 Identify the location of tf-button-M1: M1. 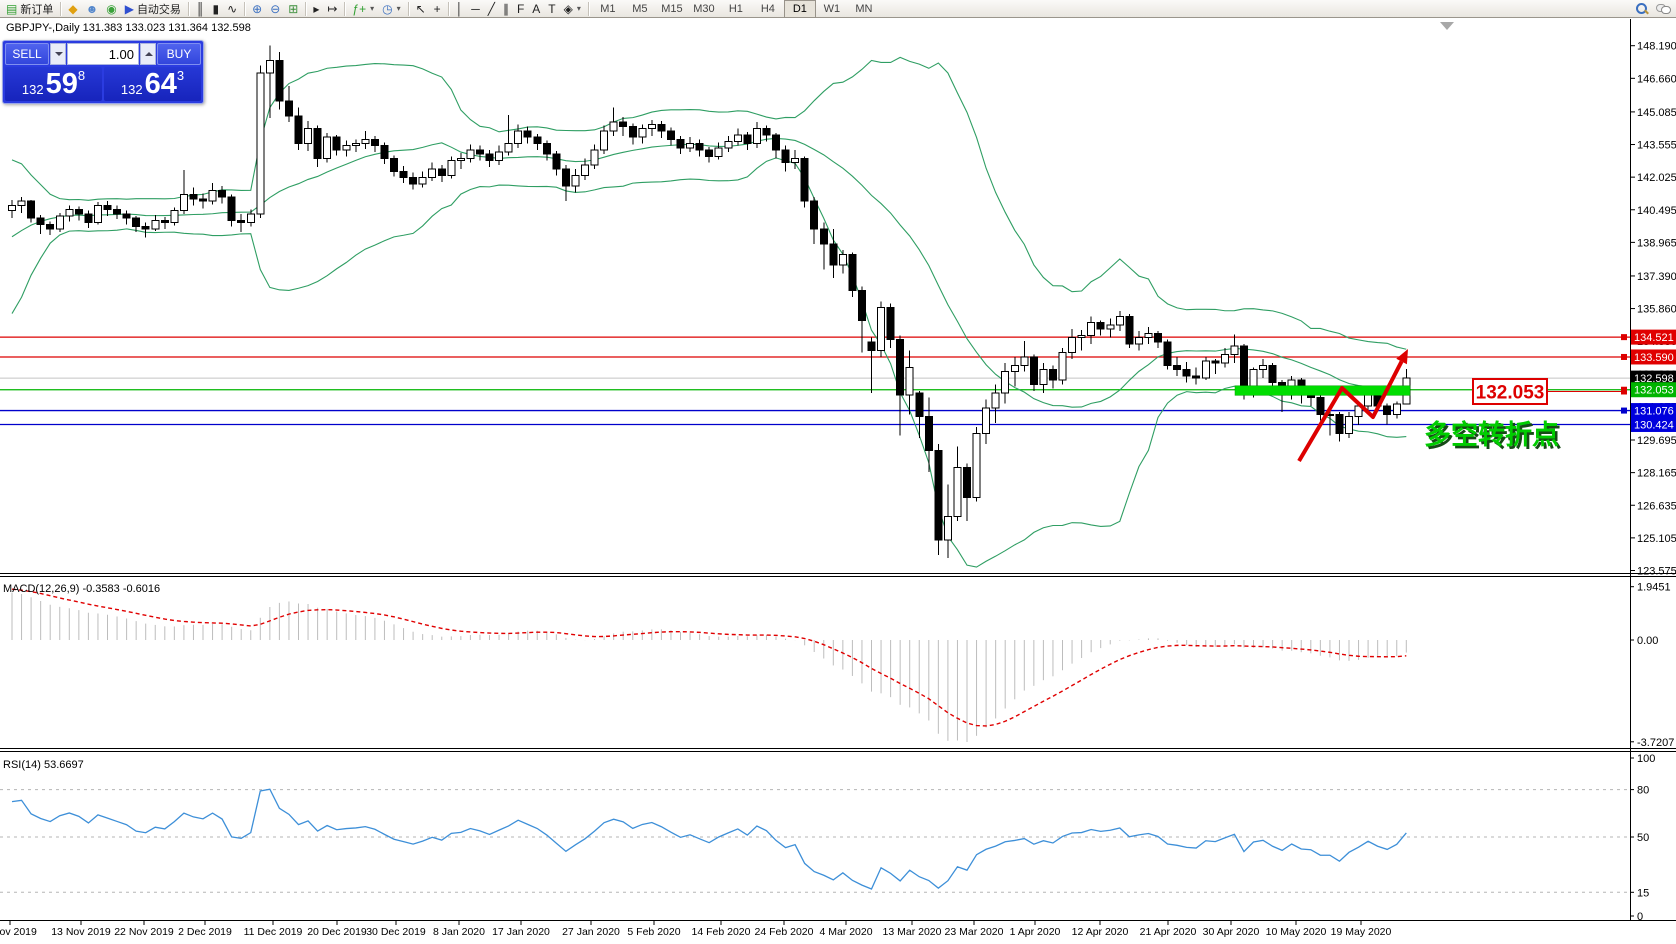
(608, 8).